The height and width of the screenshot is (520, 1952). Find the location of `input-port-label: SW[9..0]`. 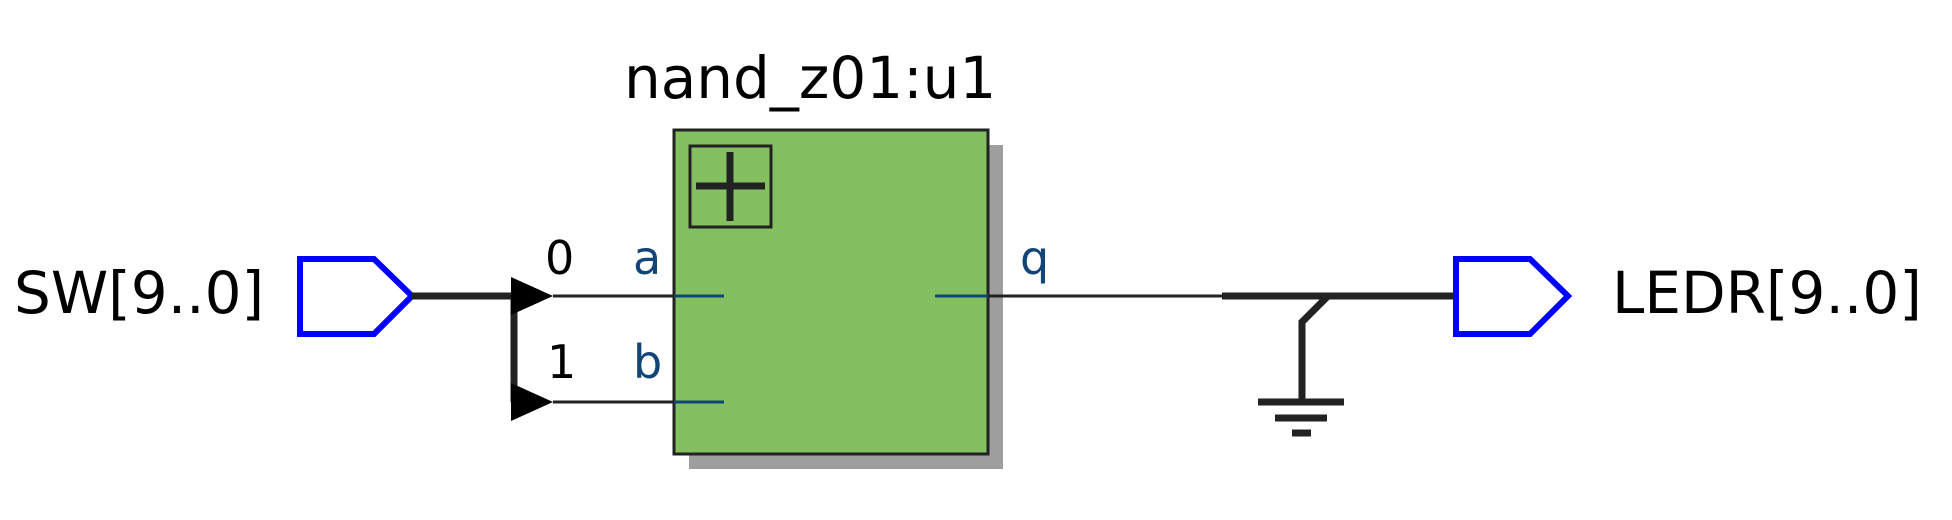

input-port-label: SW[9..0] is located at coordinates (139, 293).